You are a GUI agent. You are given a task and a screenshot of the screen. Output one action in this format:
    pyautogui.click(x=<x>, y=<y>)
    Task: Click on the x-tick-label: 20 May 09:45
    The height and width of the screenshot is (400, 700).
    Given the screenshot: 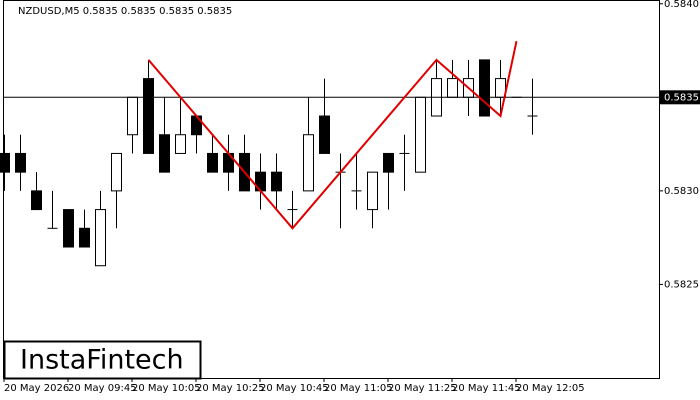 What is the action you would take?
    pyautogui.click(x=102, y=388)
    